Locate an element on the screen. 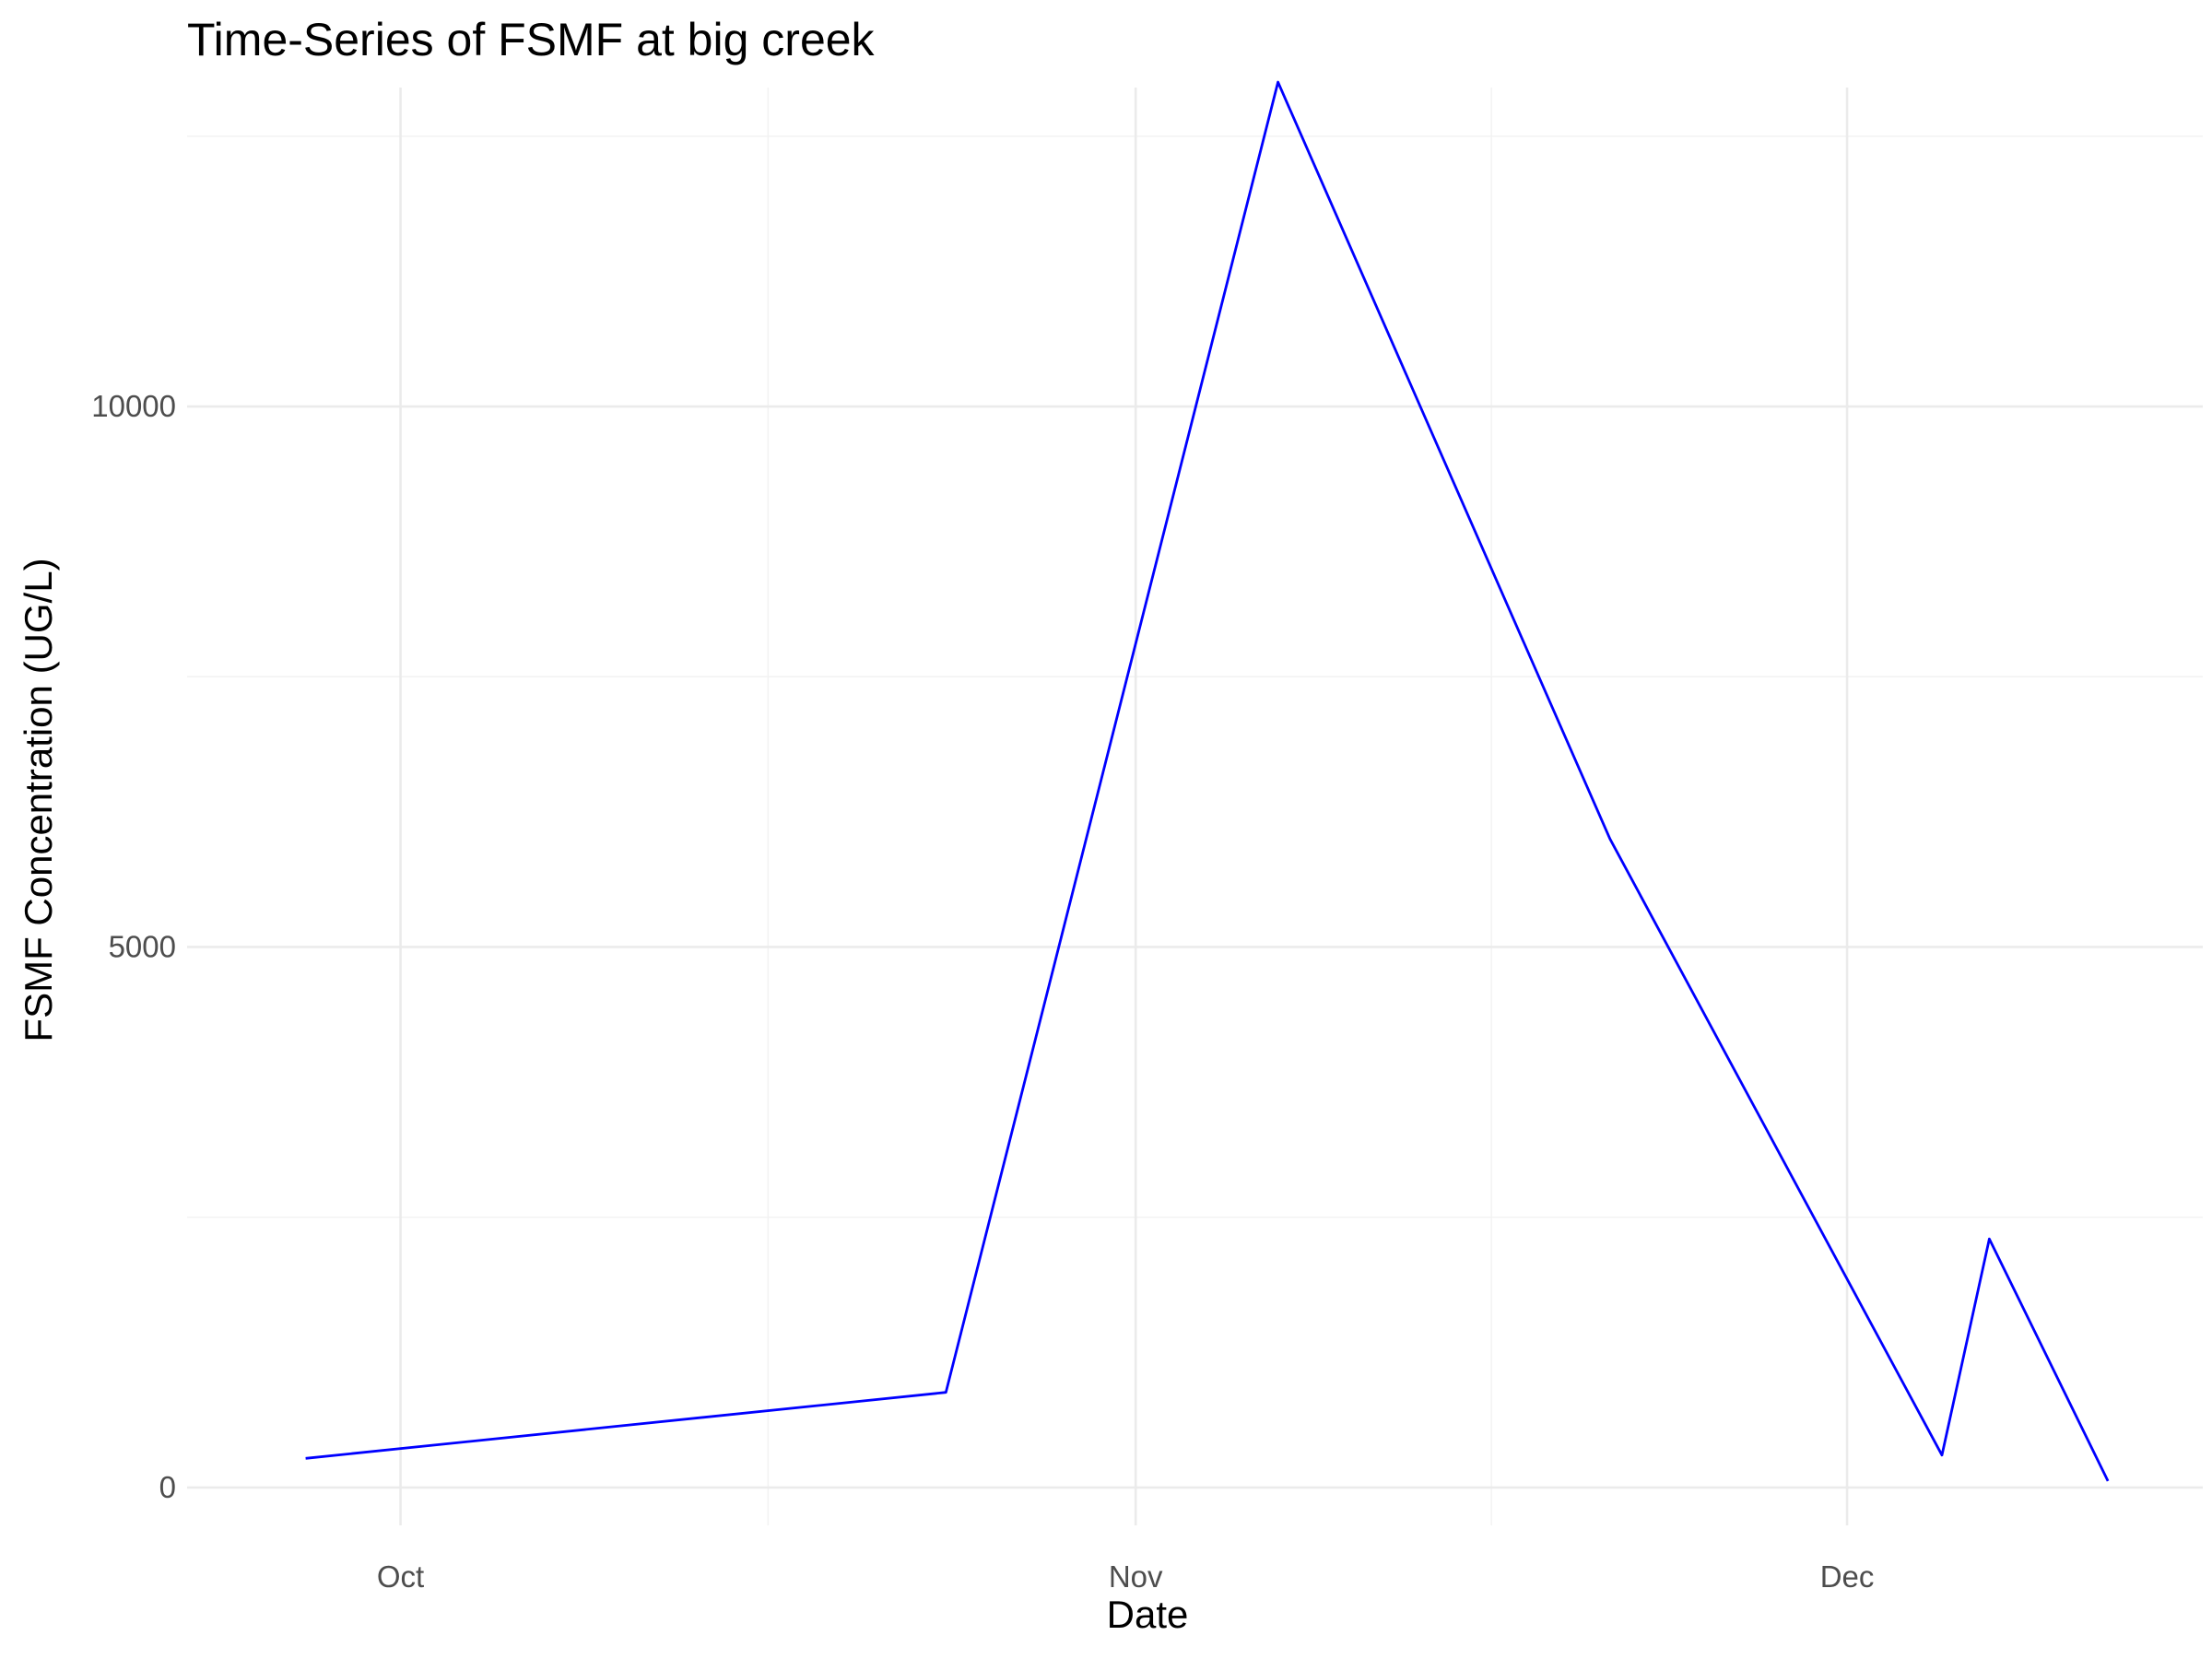 Image resolution: width=2212 pixels, height=1659 pixels. x-tick-label: Nov is located at coordinates (1136, 1576).